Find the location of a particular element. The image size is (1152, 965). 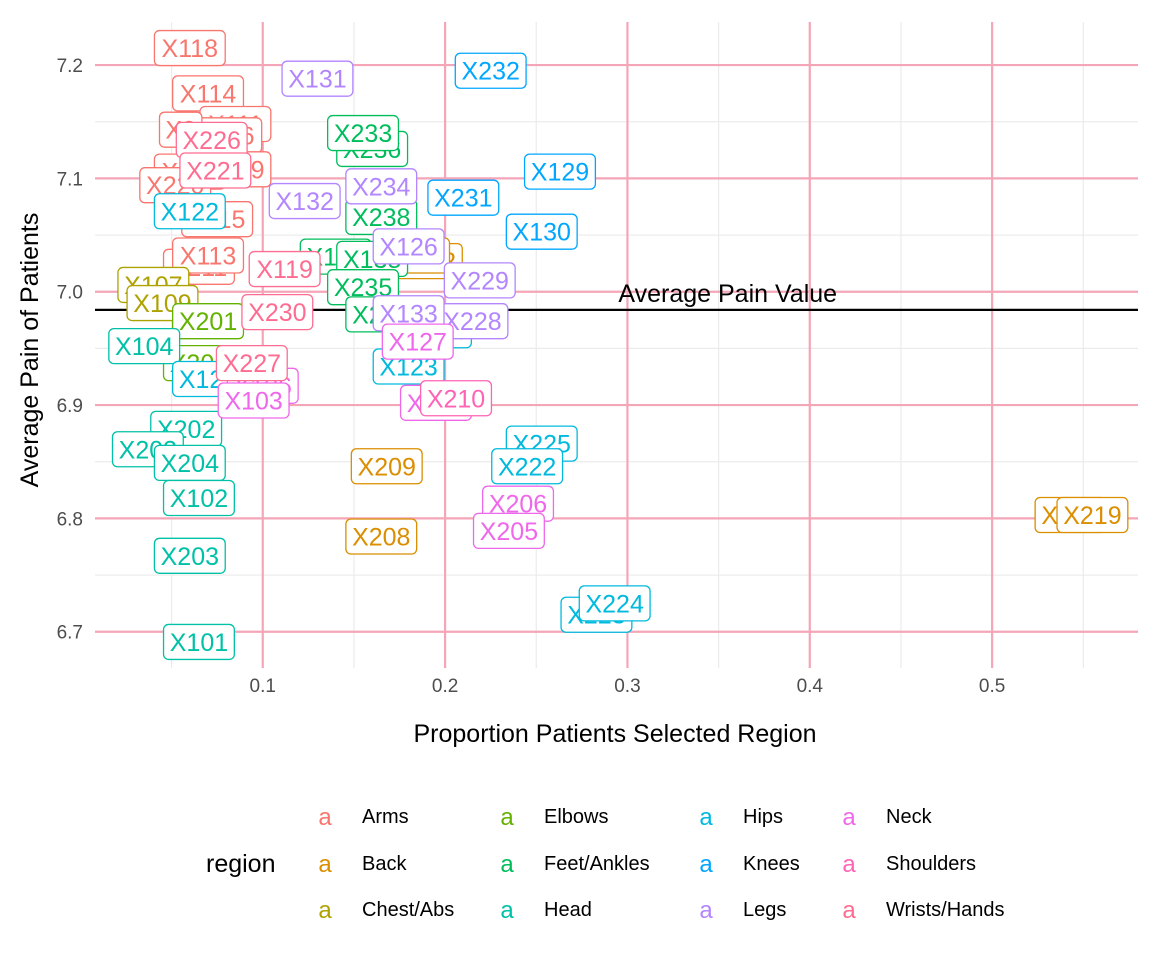

point-label: X232 is located at coordinates (490, 70).